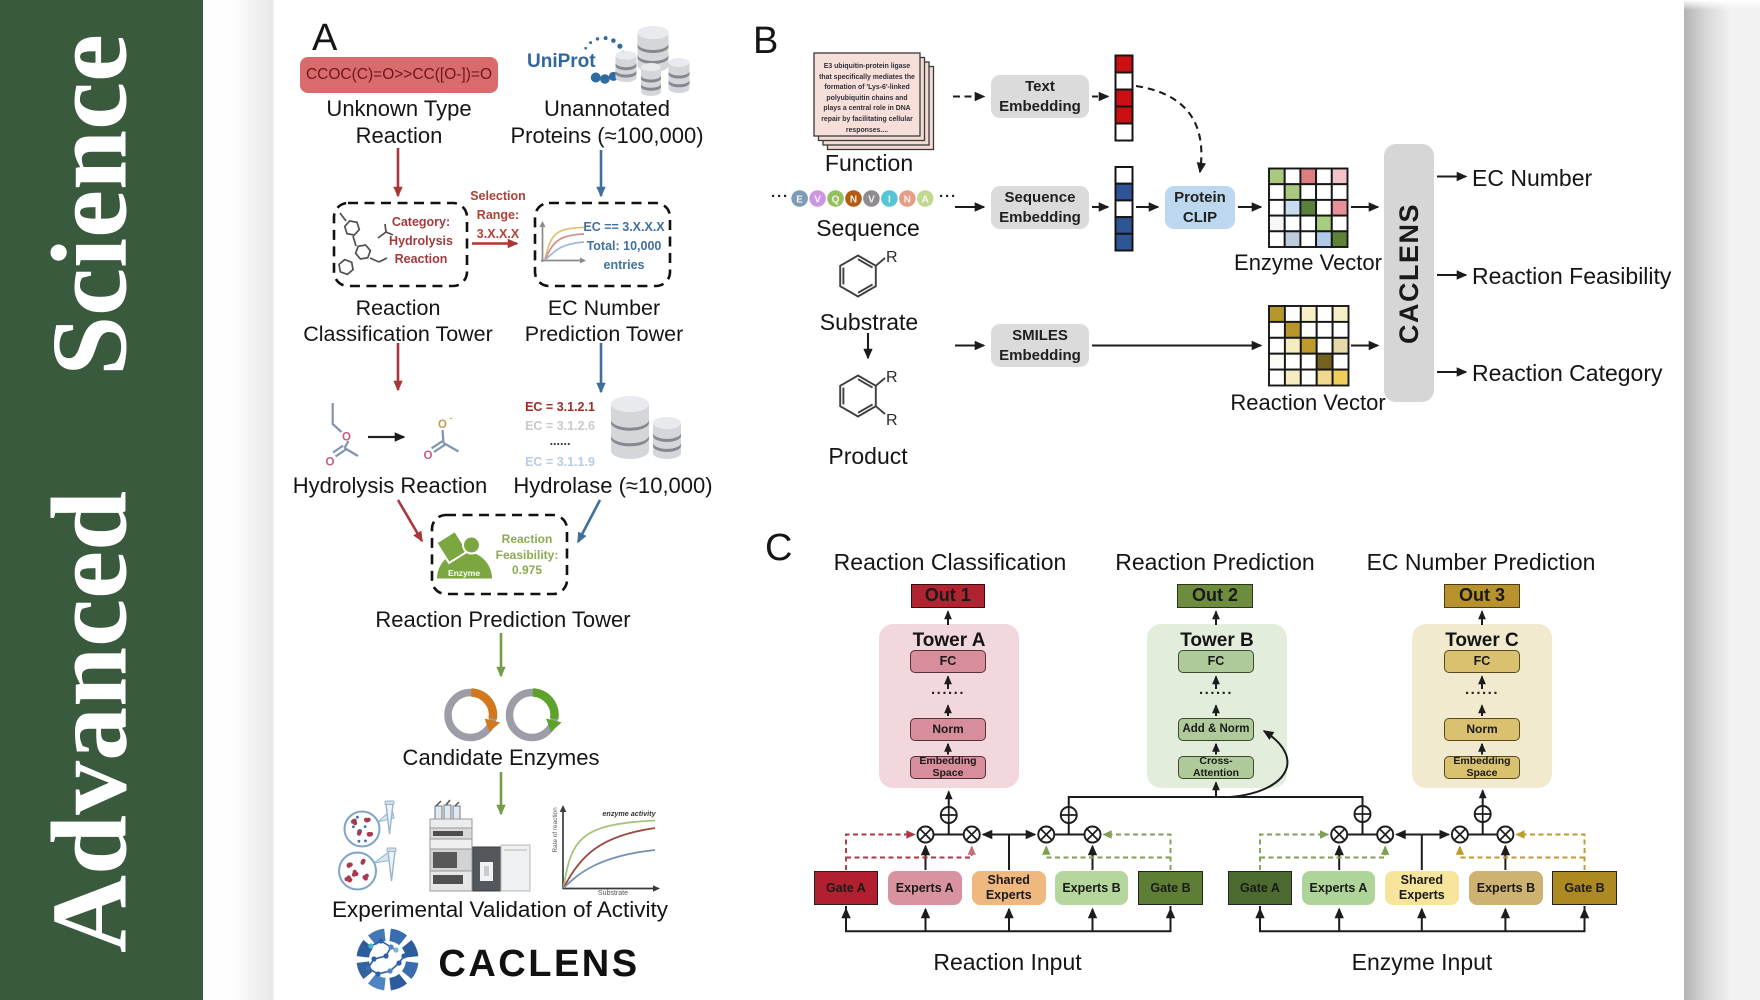  Describe the element at coordinates (799, 199) in the screenshot. I see `svg-text: E` at that location.